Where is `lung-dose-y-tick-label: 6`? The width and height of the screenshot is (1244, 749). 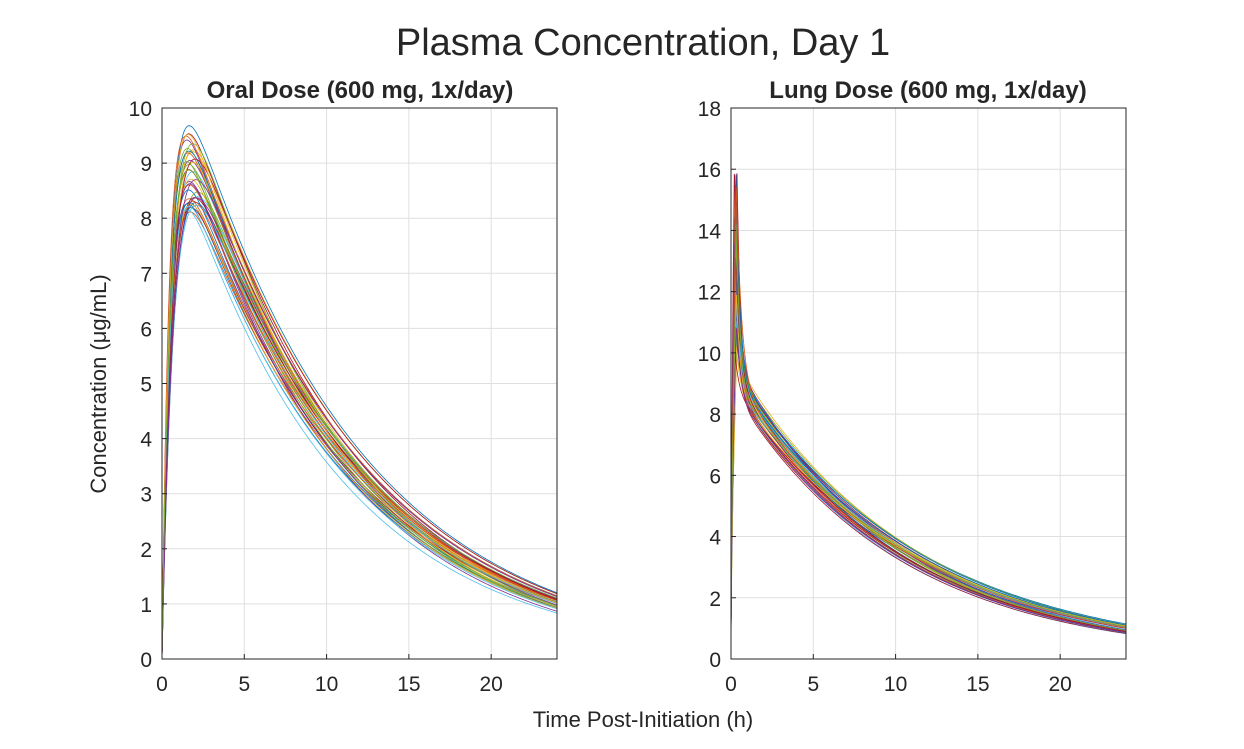
lung-dose-y-tick-label: 6 is located at coordinates (715, 476).